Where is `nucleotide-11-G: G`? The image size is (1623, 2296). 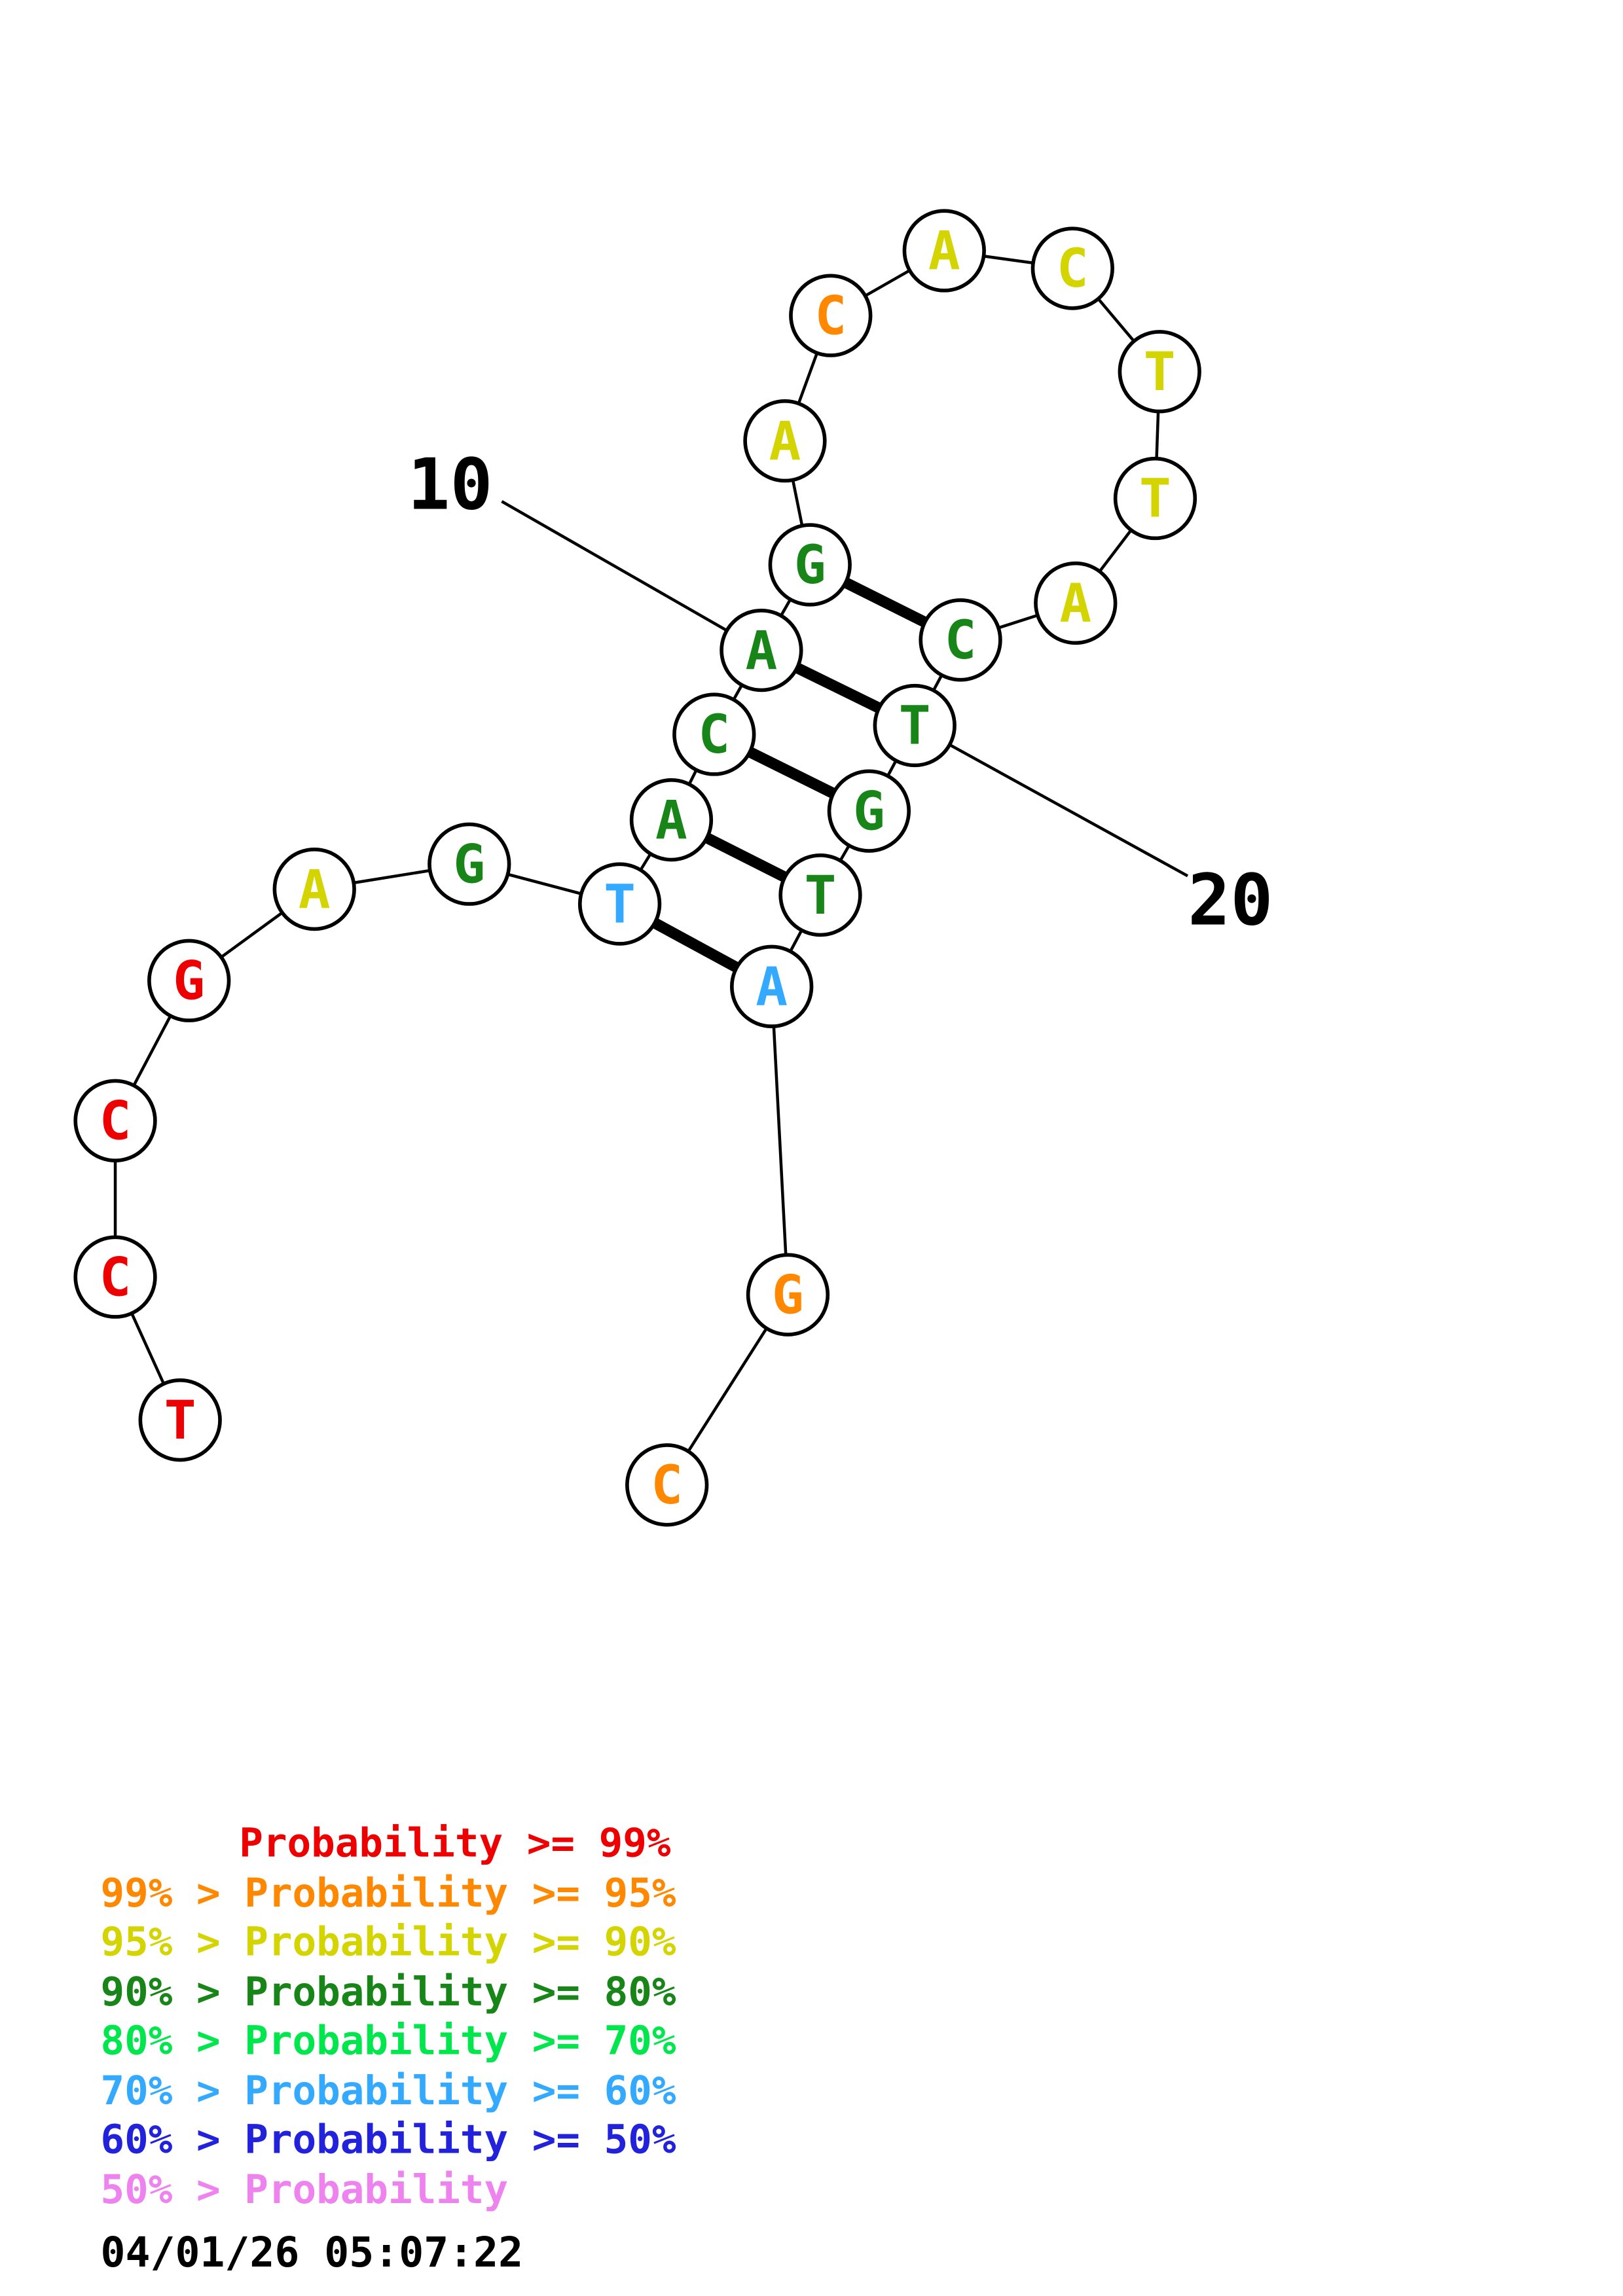 nucleotide-11-G: G is located at coordinates (810, 565).